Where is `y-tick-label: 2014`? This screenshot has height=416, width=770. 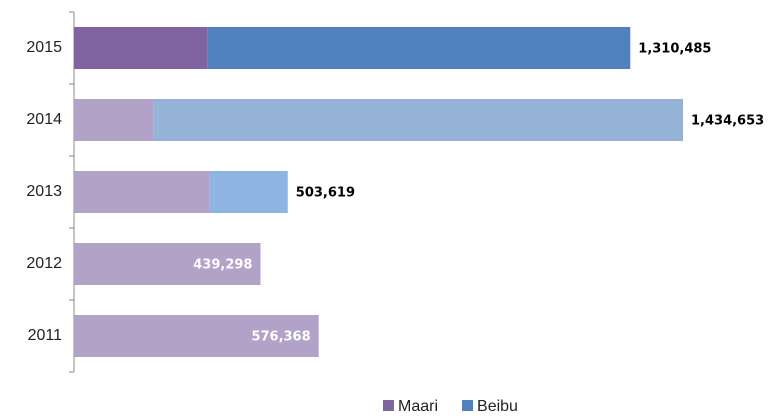 y-tick-label: 2014 is located at coordinates (44, 119).